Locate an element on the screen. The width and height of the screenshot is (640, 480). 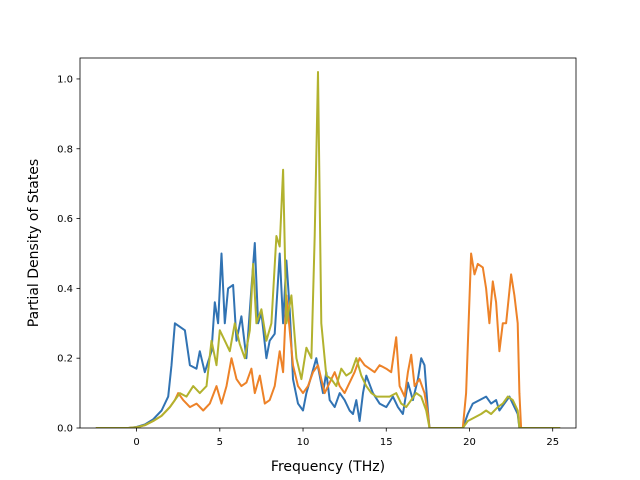
x-tick-label: 25 is located at coordinates (552, 442).